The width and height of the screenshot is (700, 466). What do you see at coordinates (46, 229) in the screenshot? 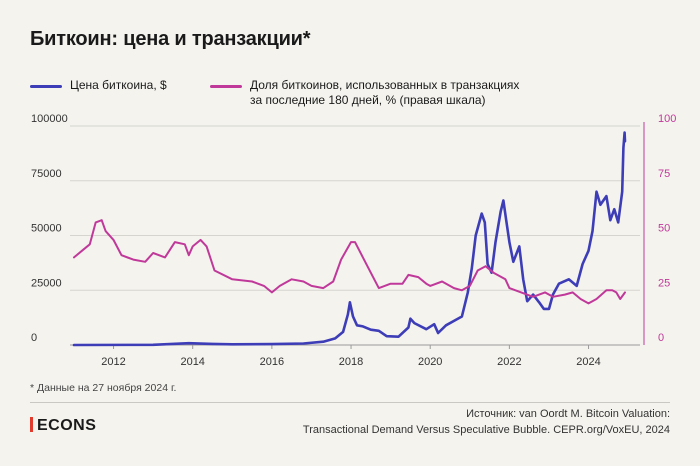
I see `y-left-tick-label: 50000` at bounding box center [46, 229].